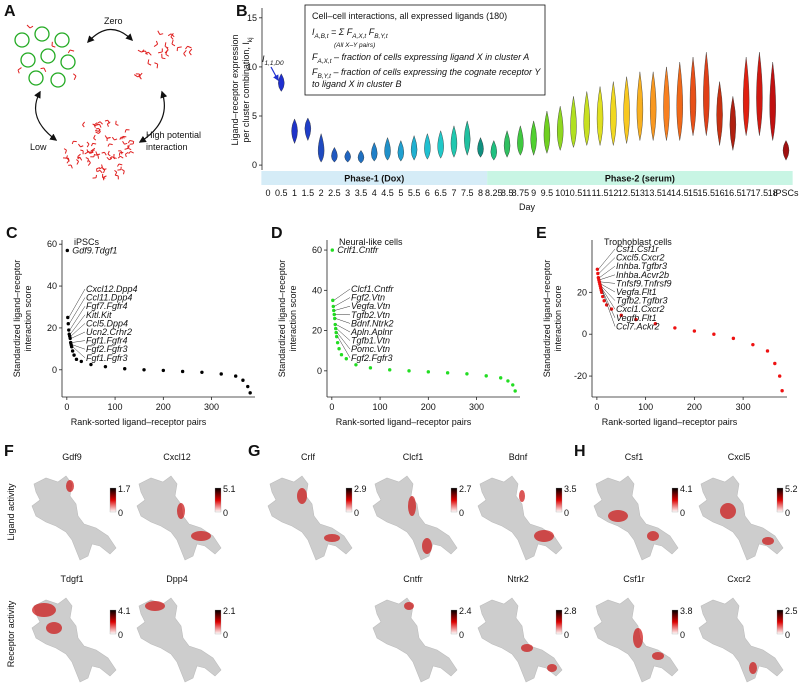  Describe the element at coordinates (313, 32) in the screenshot. I see `text-run: I` at that location.